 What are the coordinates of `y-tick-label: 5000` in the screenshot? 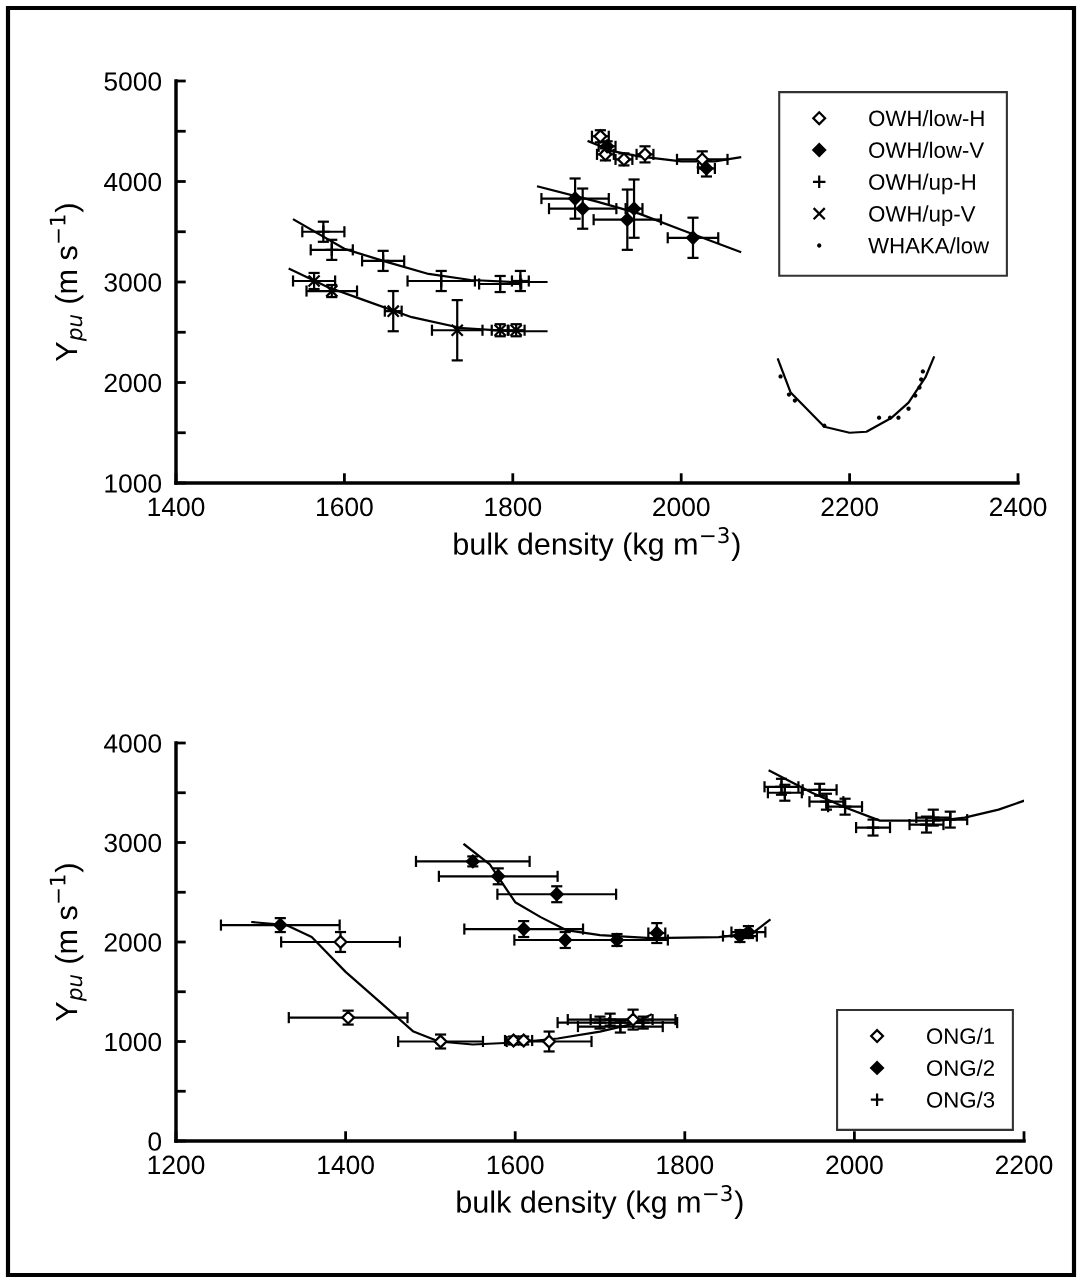 It's located at (133, 81).